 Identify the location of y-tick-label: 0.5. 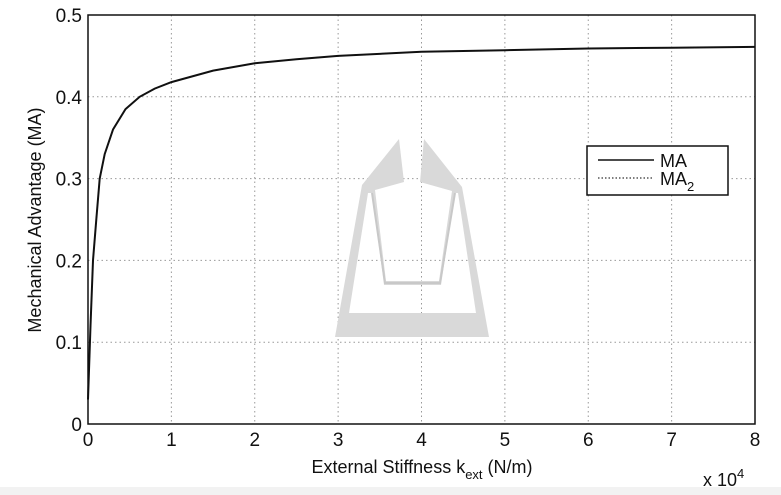
(69, 16).